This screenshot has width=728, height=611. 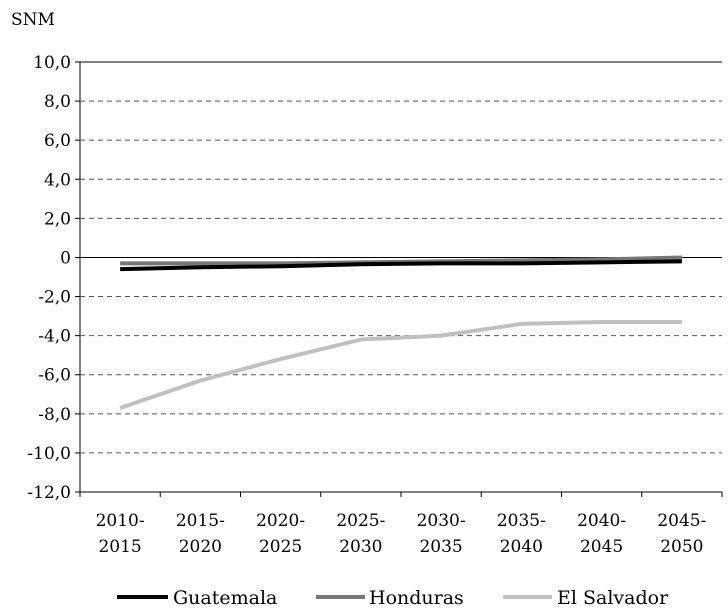 I want to click on y-tick-label: 10,0, so click(x=52, y=63).